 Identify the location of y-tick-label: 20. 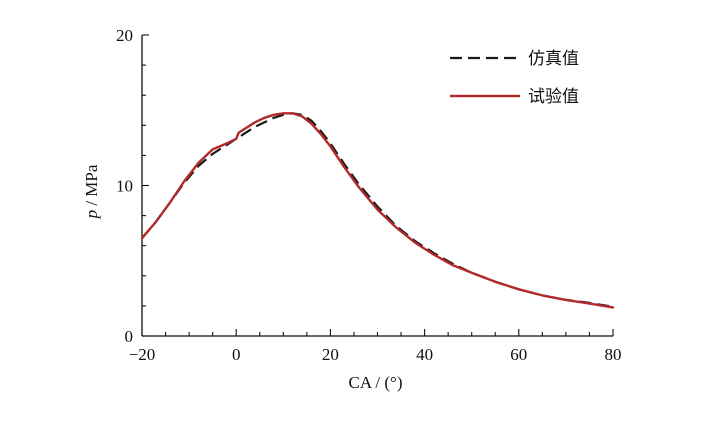
(124, 35).